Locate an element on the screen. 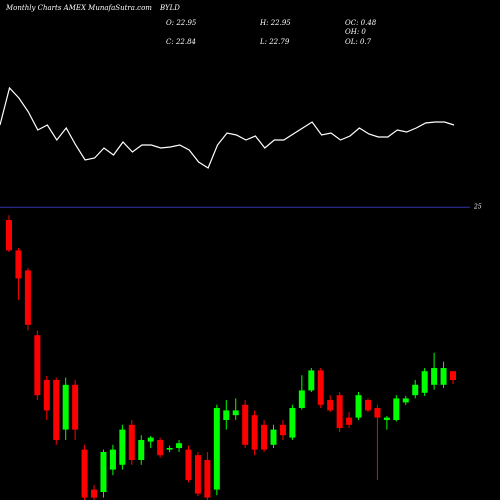 The image size is (500, 500). stat: OH: 0 is located at coordinates (355, 32).